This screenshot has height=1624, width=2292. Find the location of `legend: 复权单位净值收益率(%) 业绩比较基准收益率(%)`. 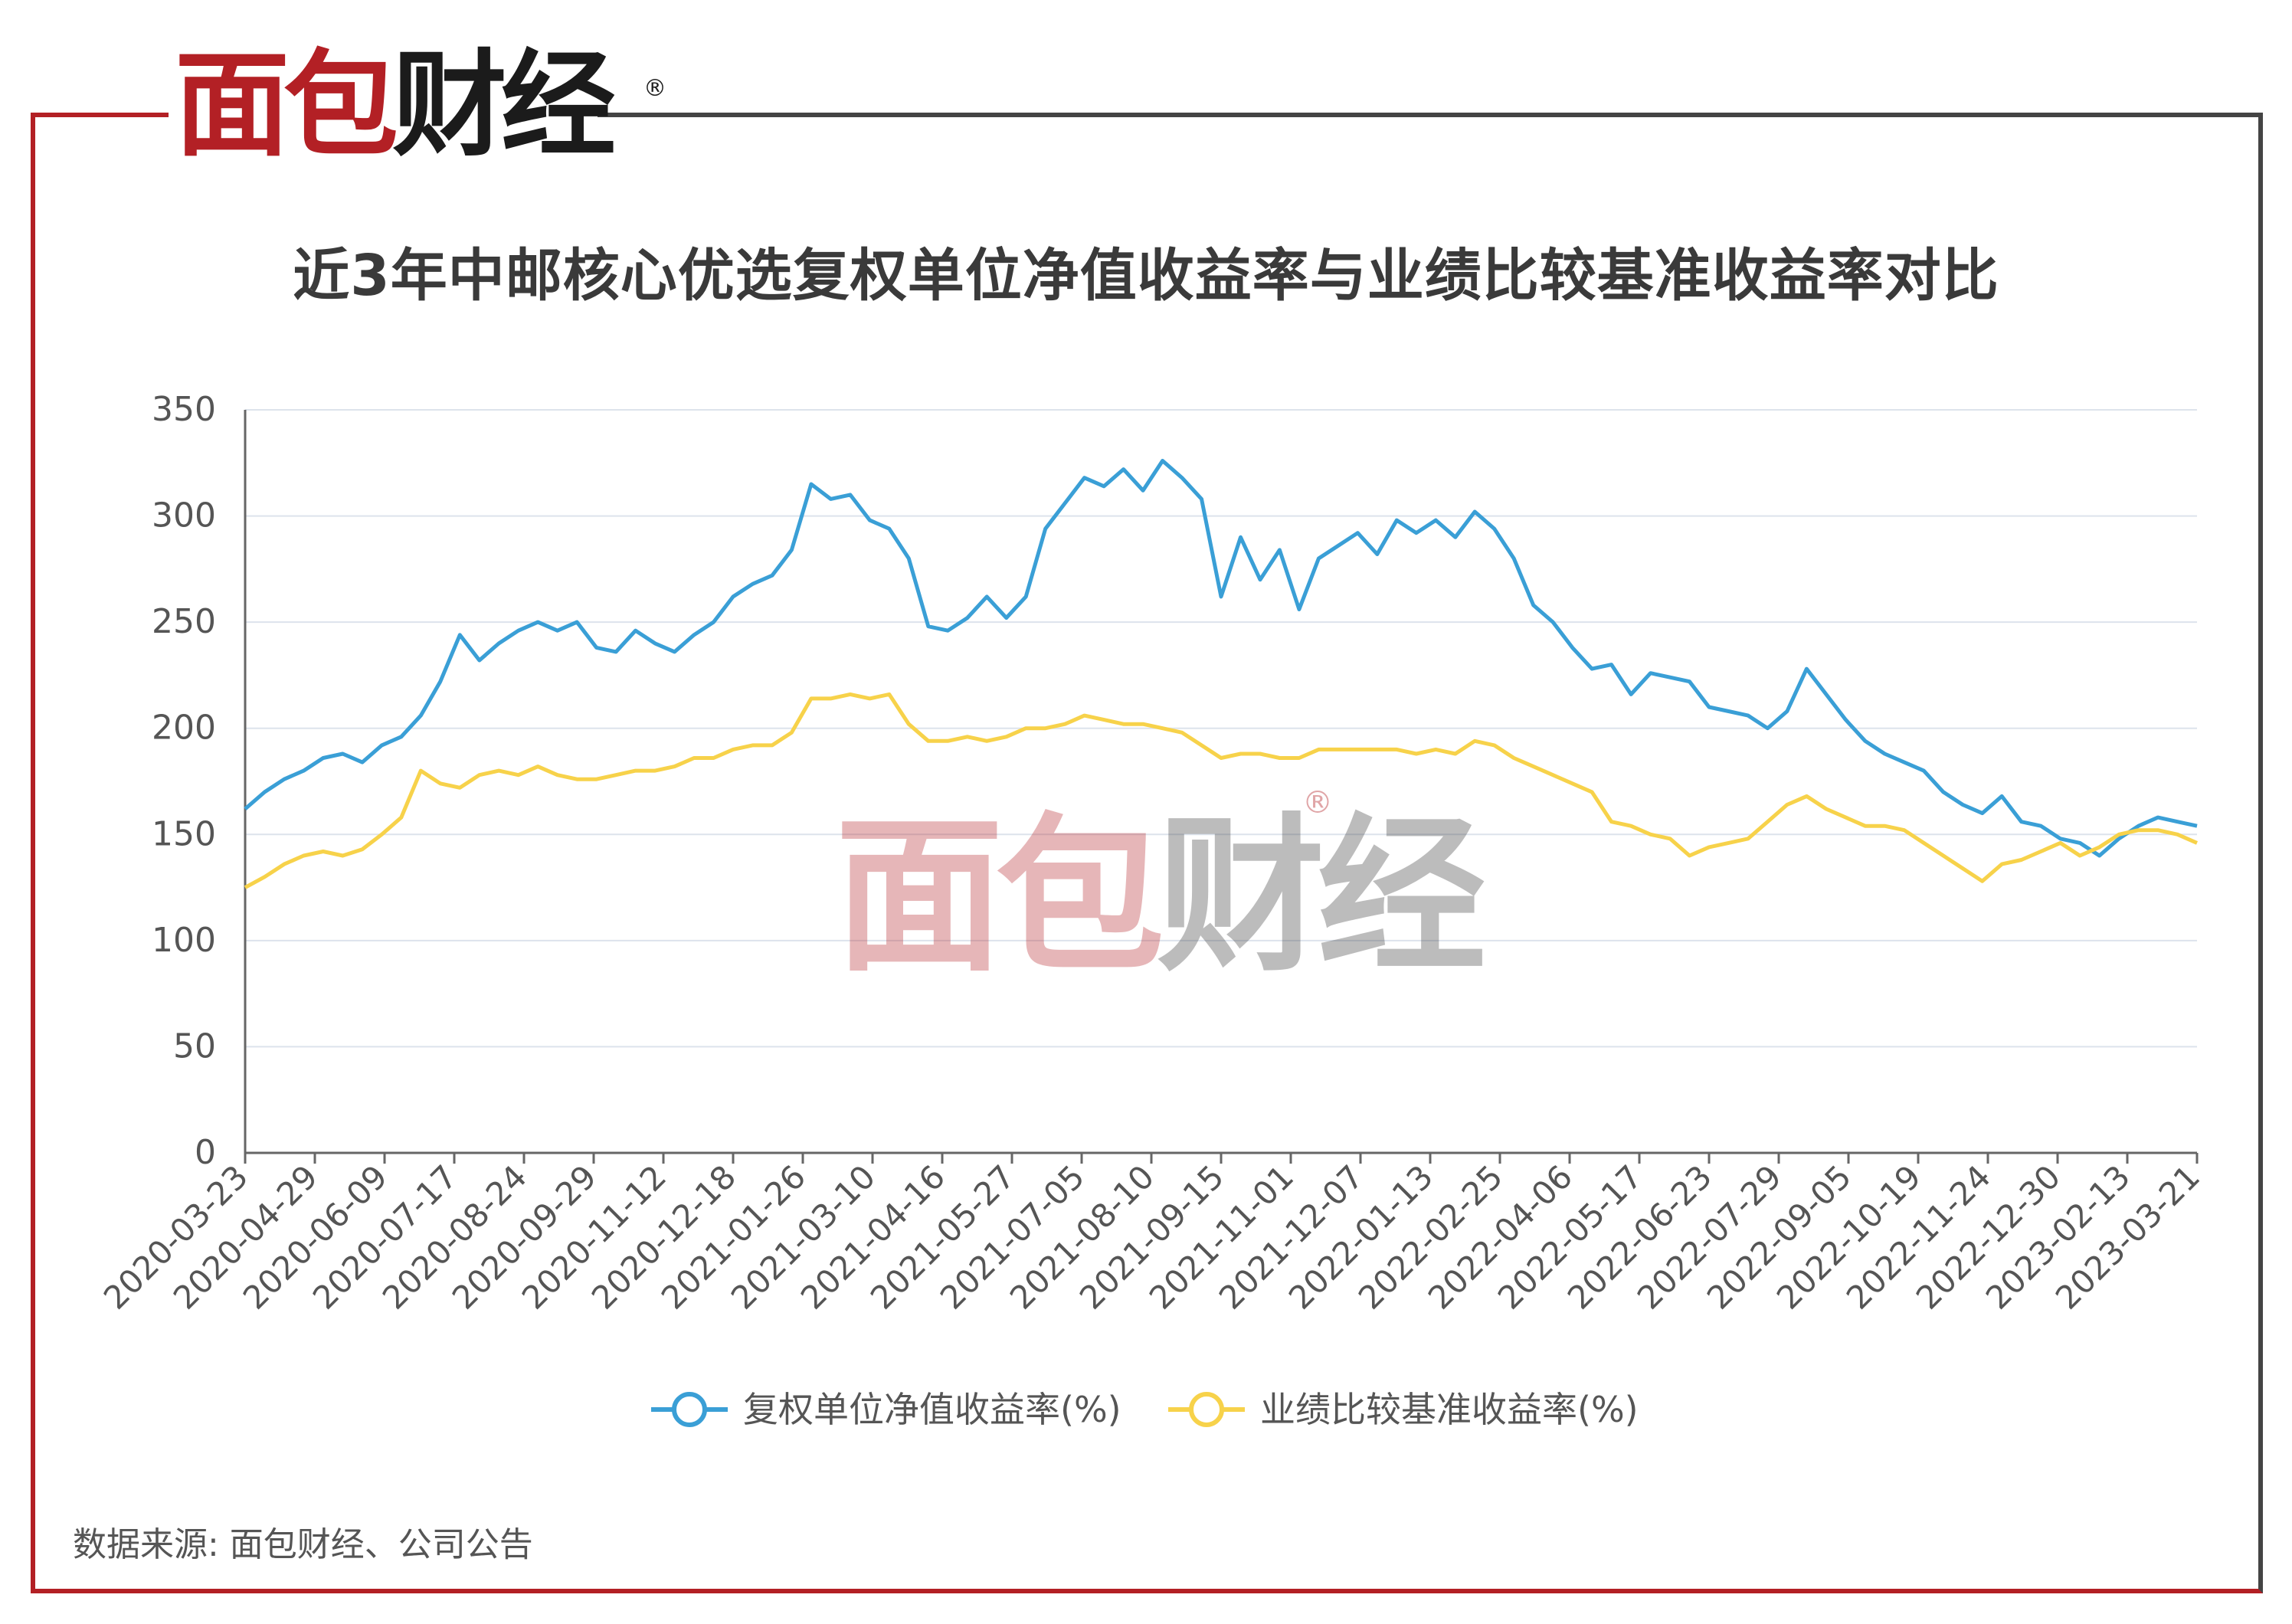

legend: 复权单位净值收益率(%) 业绩比较基准收益率(%) is located at coordinates (1145, 1410).